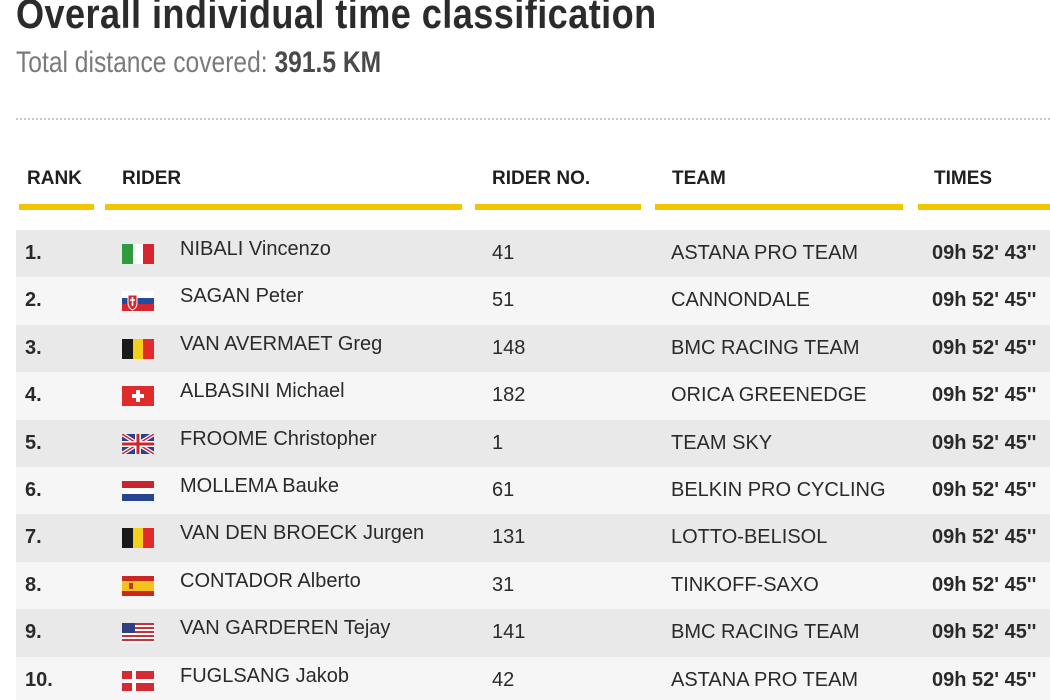  Describe the element at coordinates (33, 395) in the screenshot. I see `rank-cell: 4.` at that location.